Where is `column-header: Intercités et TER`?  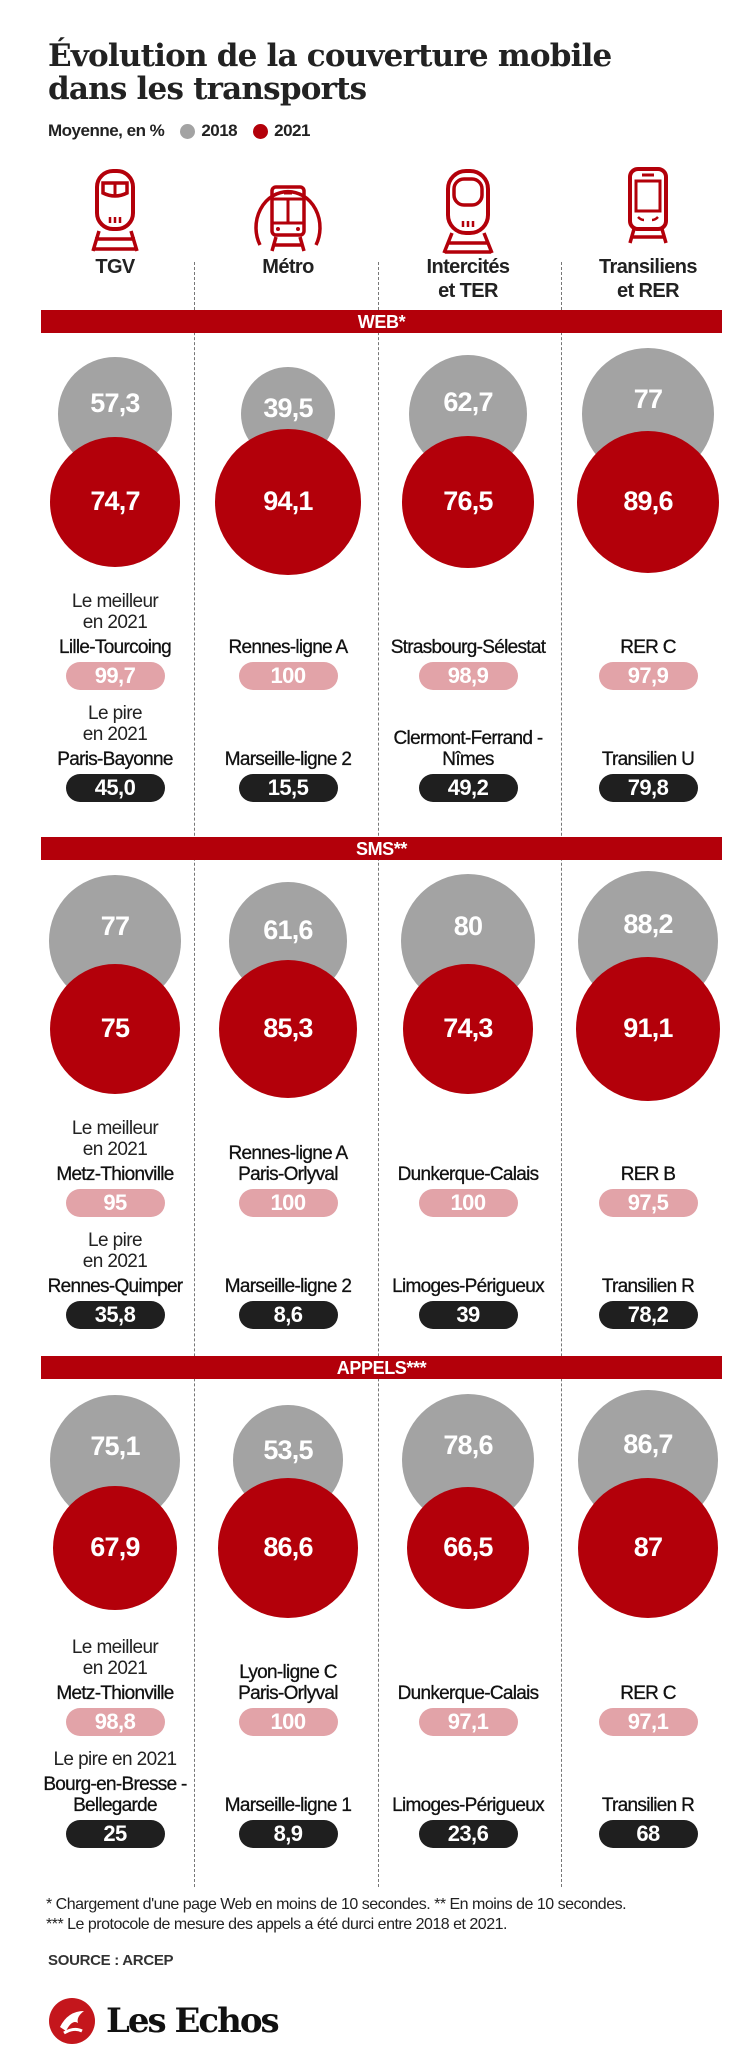 column-header: Intercités et TER is located at coordinates (468, 279).